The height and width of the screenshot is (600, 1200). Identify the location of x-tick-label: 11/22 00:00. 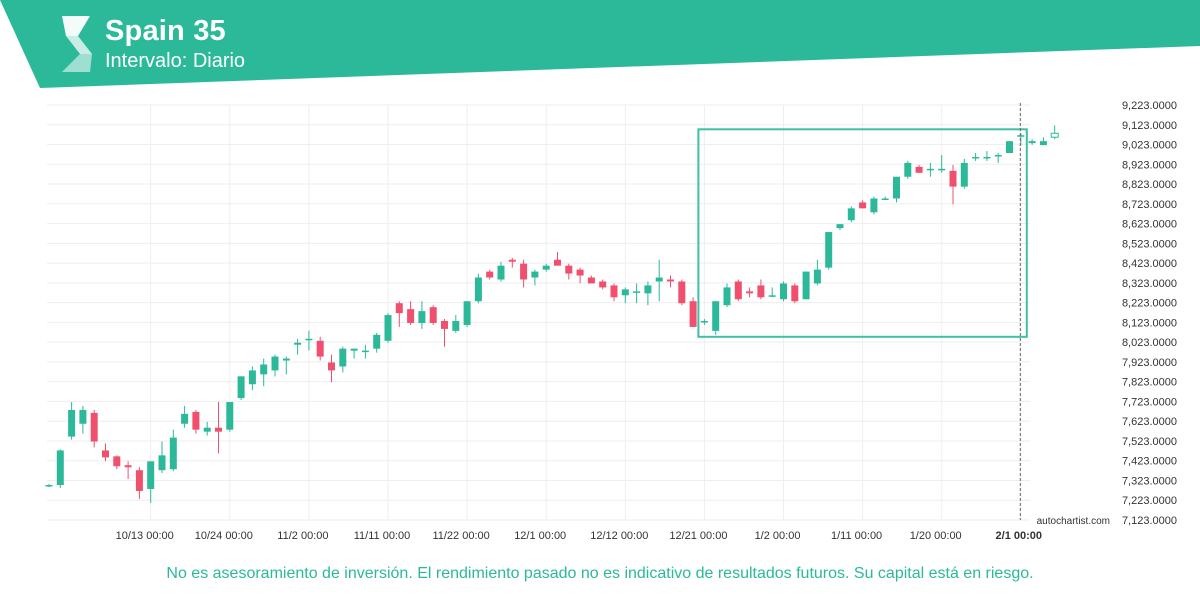
(460, 536).